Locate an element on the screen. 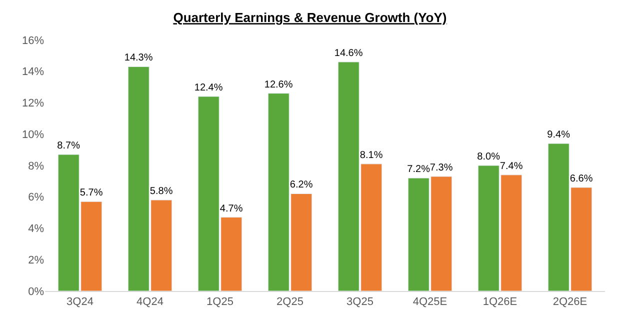 This screenshot has height=326, width=620. data-label: 12.6% is located at coordinates (278, 84).